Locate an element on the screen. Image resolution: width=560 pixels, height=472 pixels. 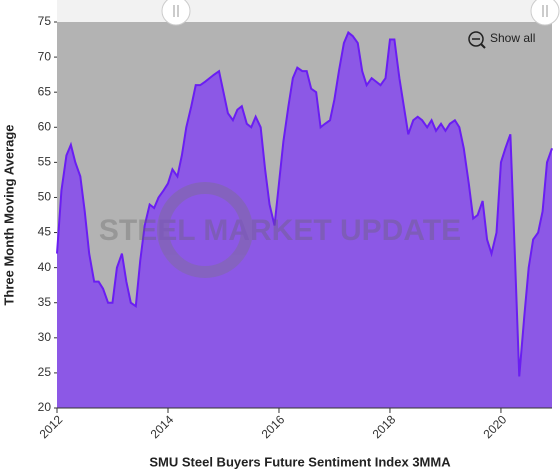
y-axis-label: Three Month Moving Average is located at coordinates (8, 214).